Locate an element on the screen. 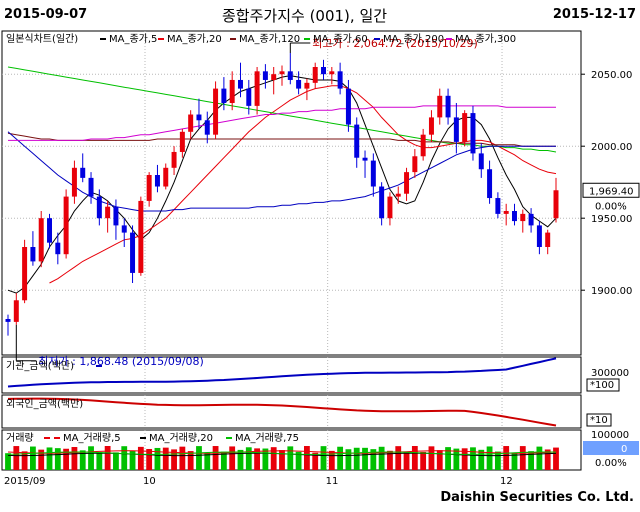 The height and width of the screenshot is (512, 640). institution-unit: *100 is located at coordinates (602, 385).